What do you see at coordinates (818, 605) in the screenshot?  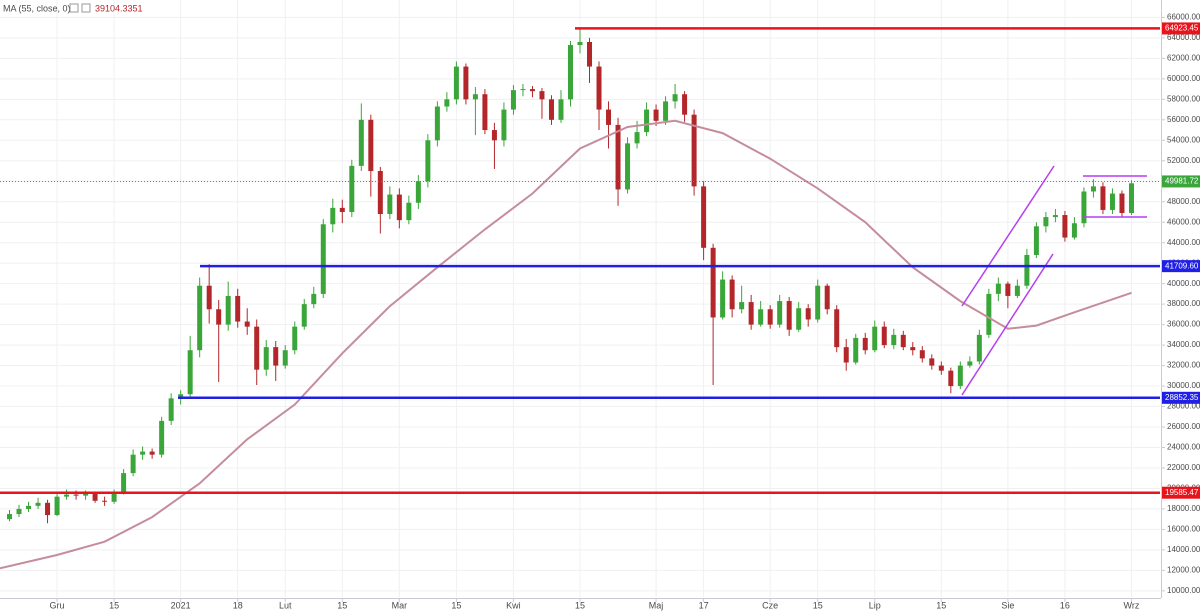 I see `x-tick-label: 15` at bounding box center [818, 605].